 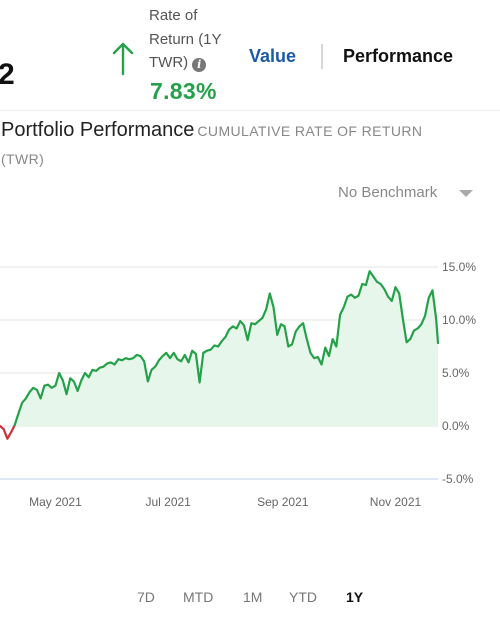 What do you see at coordinates (168, 502) in the screenshot?
I see `x-tick-label: Jul 2021` at bounding box center [168, 502].